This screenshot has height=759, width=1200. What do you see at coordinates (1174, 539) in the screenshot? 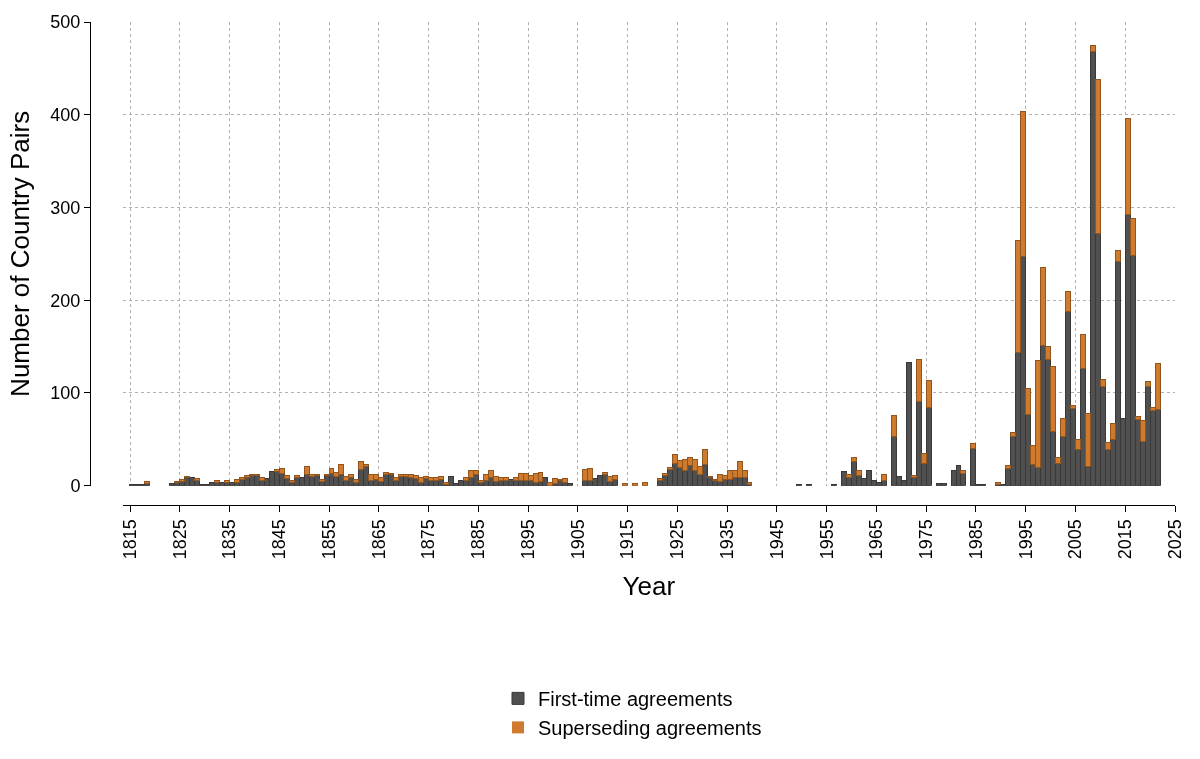
I see `x-tick-label: 2025` at bounding box center [1174, 539].